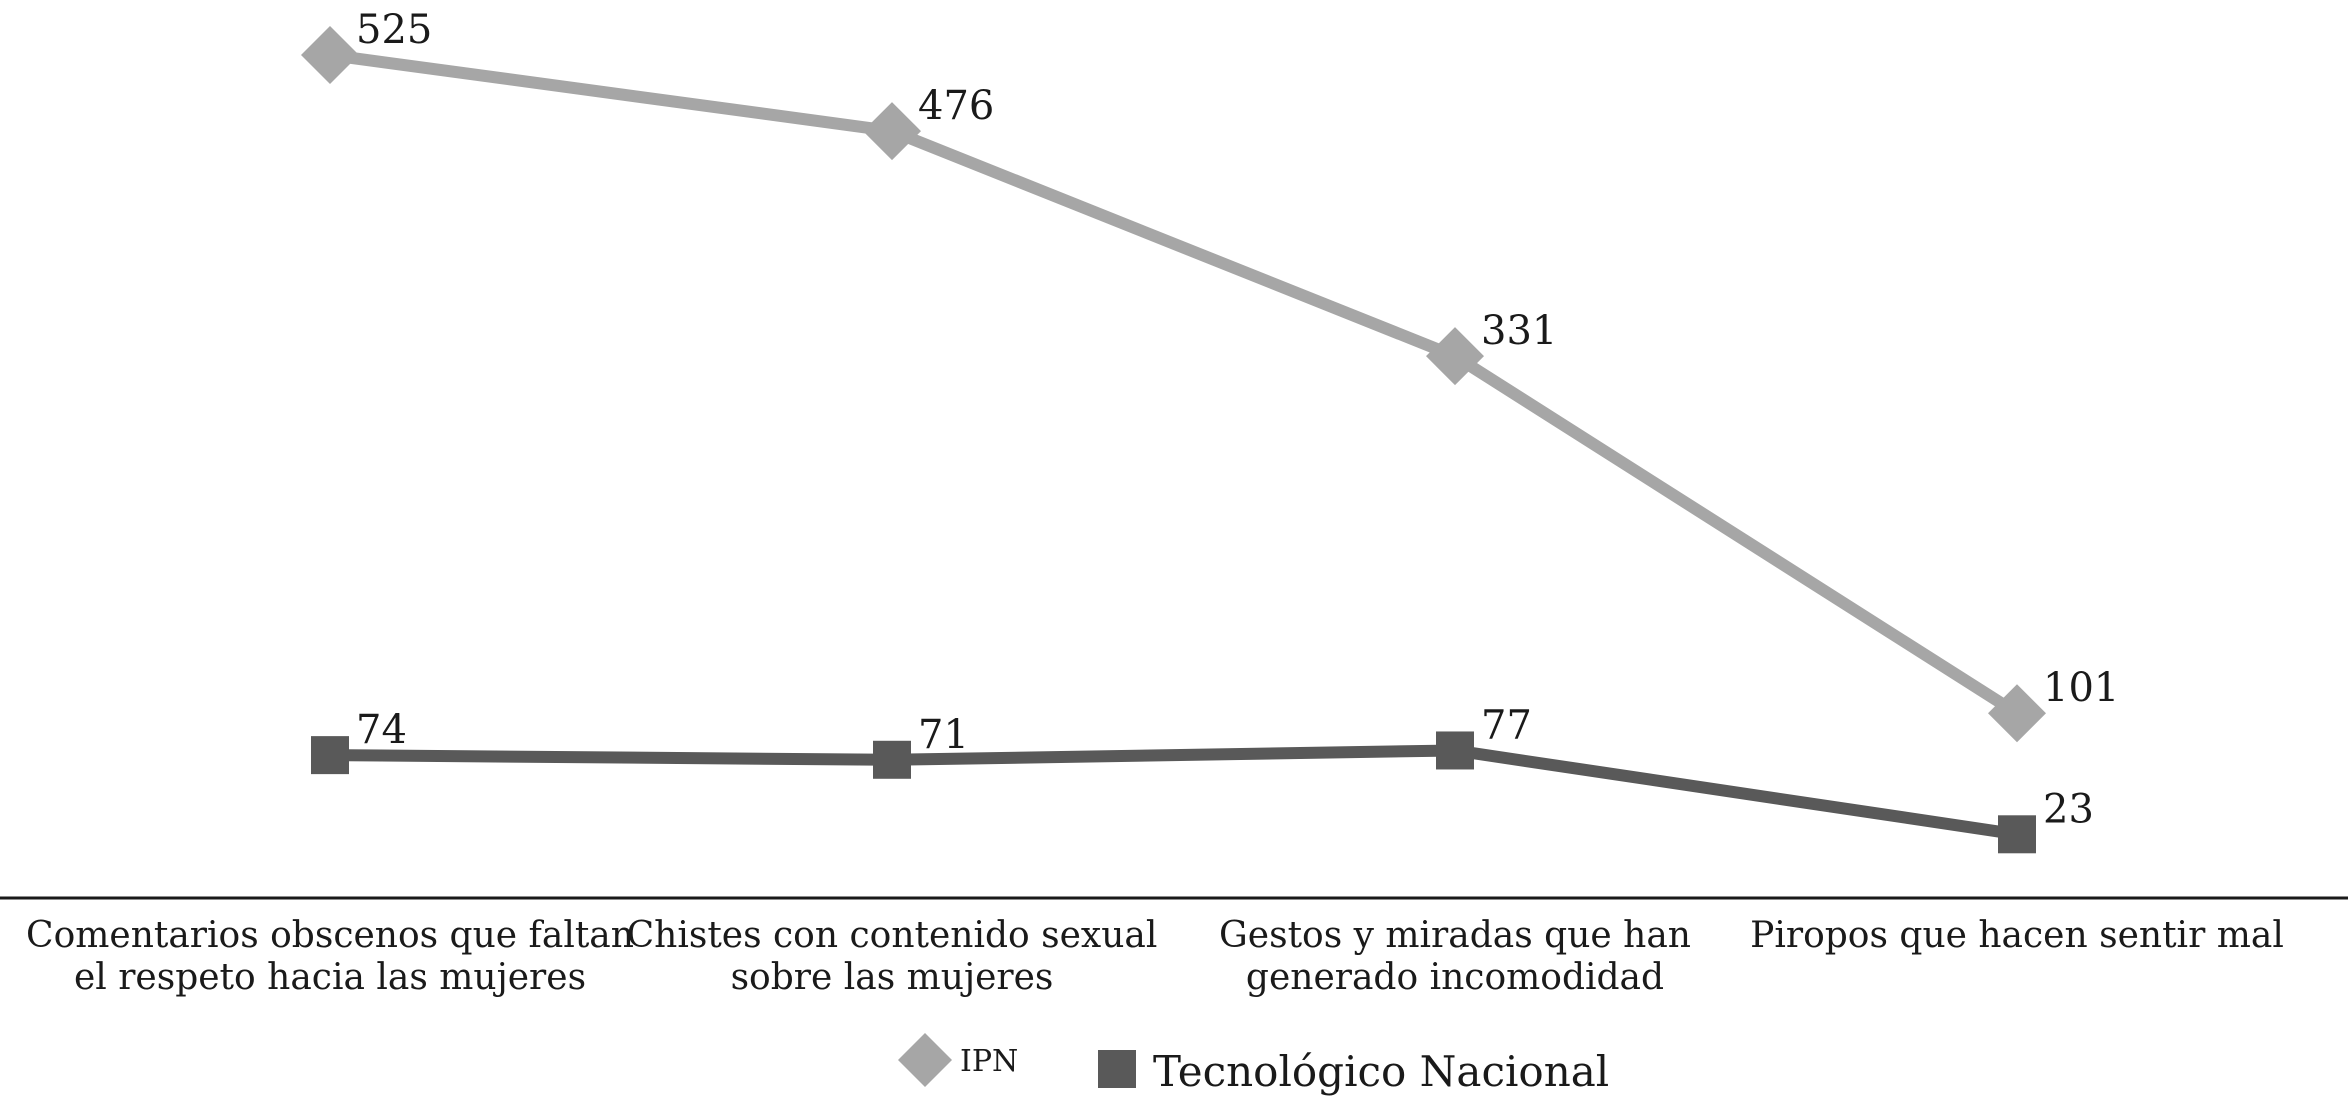 The width and height of the screenshot is (2348, 1101). Describe the element at coordinates (943, 735) in the screenshot. I see `data-label: 71` at that location.